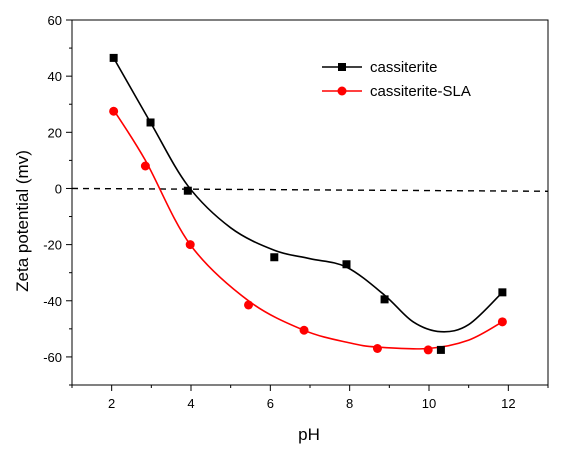  Describe the element at coordinates (309, 434) in the screenshot. I see `x-axis-label: pH` at that location.